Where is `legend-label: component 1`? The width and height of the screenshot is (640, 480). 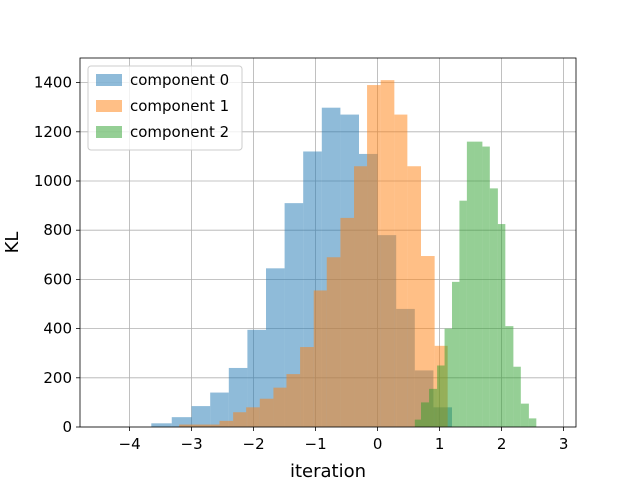
legend-label: component 1 is located at coordinates (179, 106).